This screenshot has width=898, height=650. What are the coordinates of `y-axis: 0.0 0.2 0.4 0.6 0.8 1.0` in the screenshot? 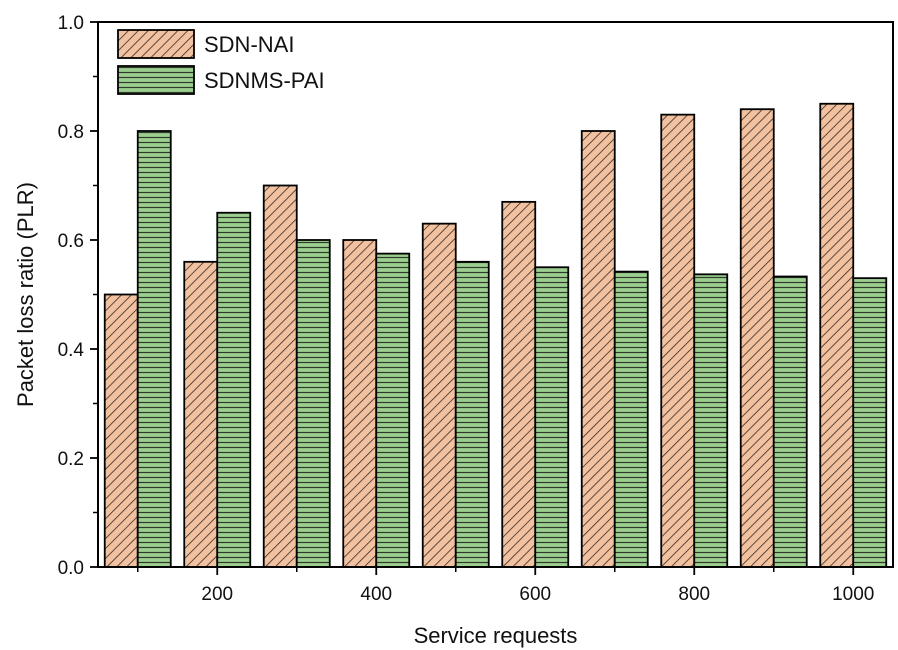 It's located at (78, 296).